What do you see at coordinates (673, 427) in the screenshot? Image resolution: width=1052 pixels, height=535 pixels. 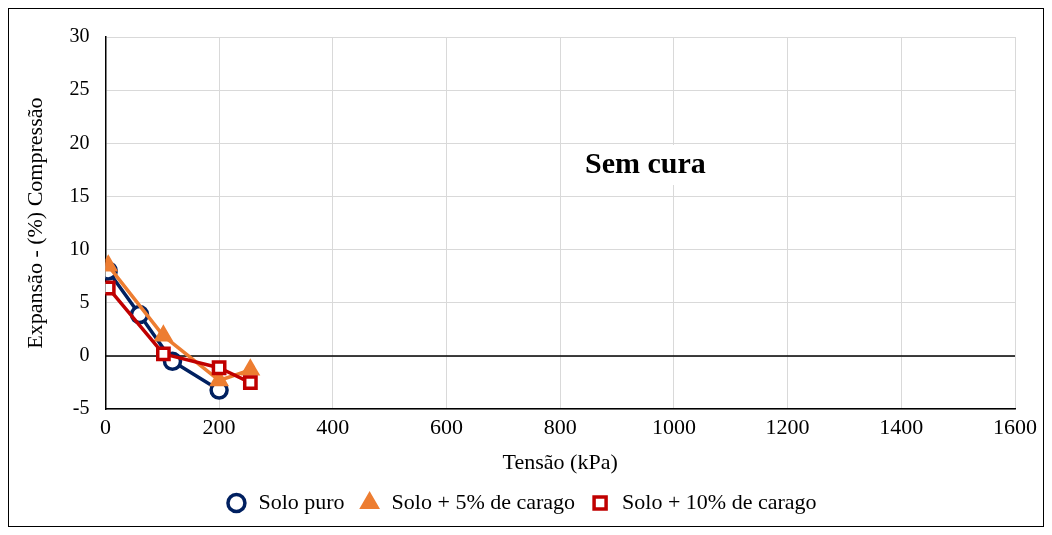 I see `x-tick-label: 1000` at bounding box center [673, 427].